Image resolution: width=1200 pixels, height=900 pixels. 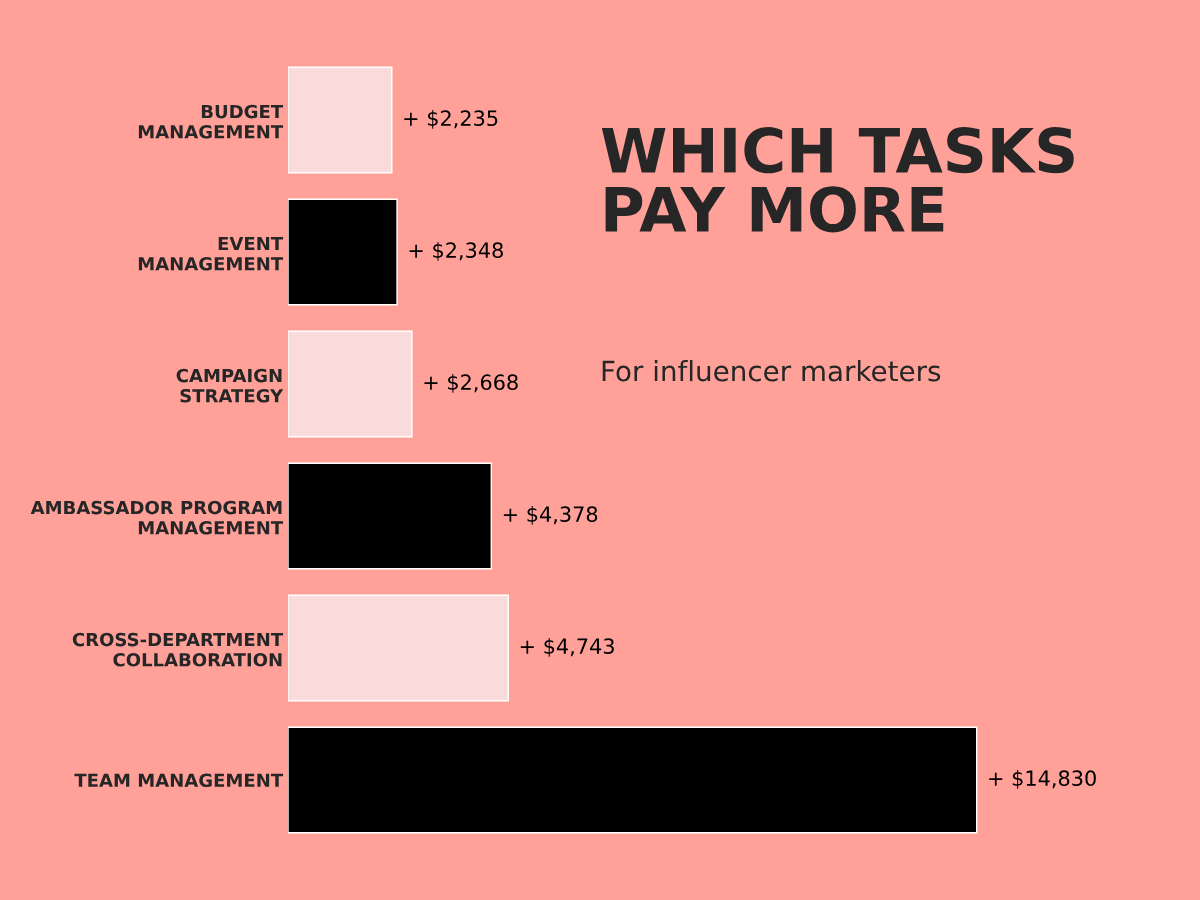 I want to click on y-tick-label: AMBASSADOR PROGRAM MANAGEMENT, so click(x=157, y=517).